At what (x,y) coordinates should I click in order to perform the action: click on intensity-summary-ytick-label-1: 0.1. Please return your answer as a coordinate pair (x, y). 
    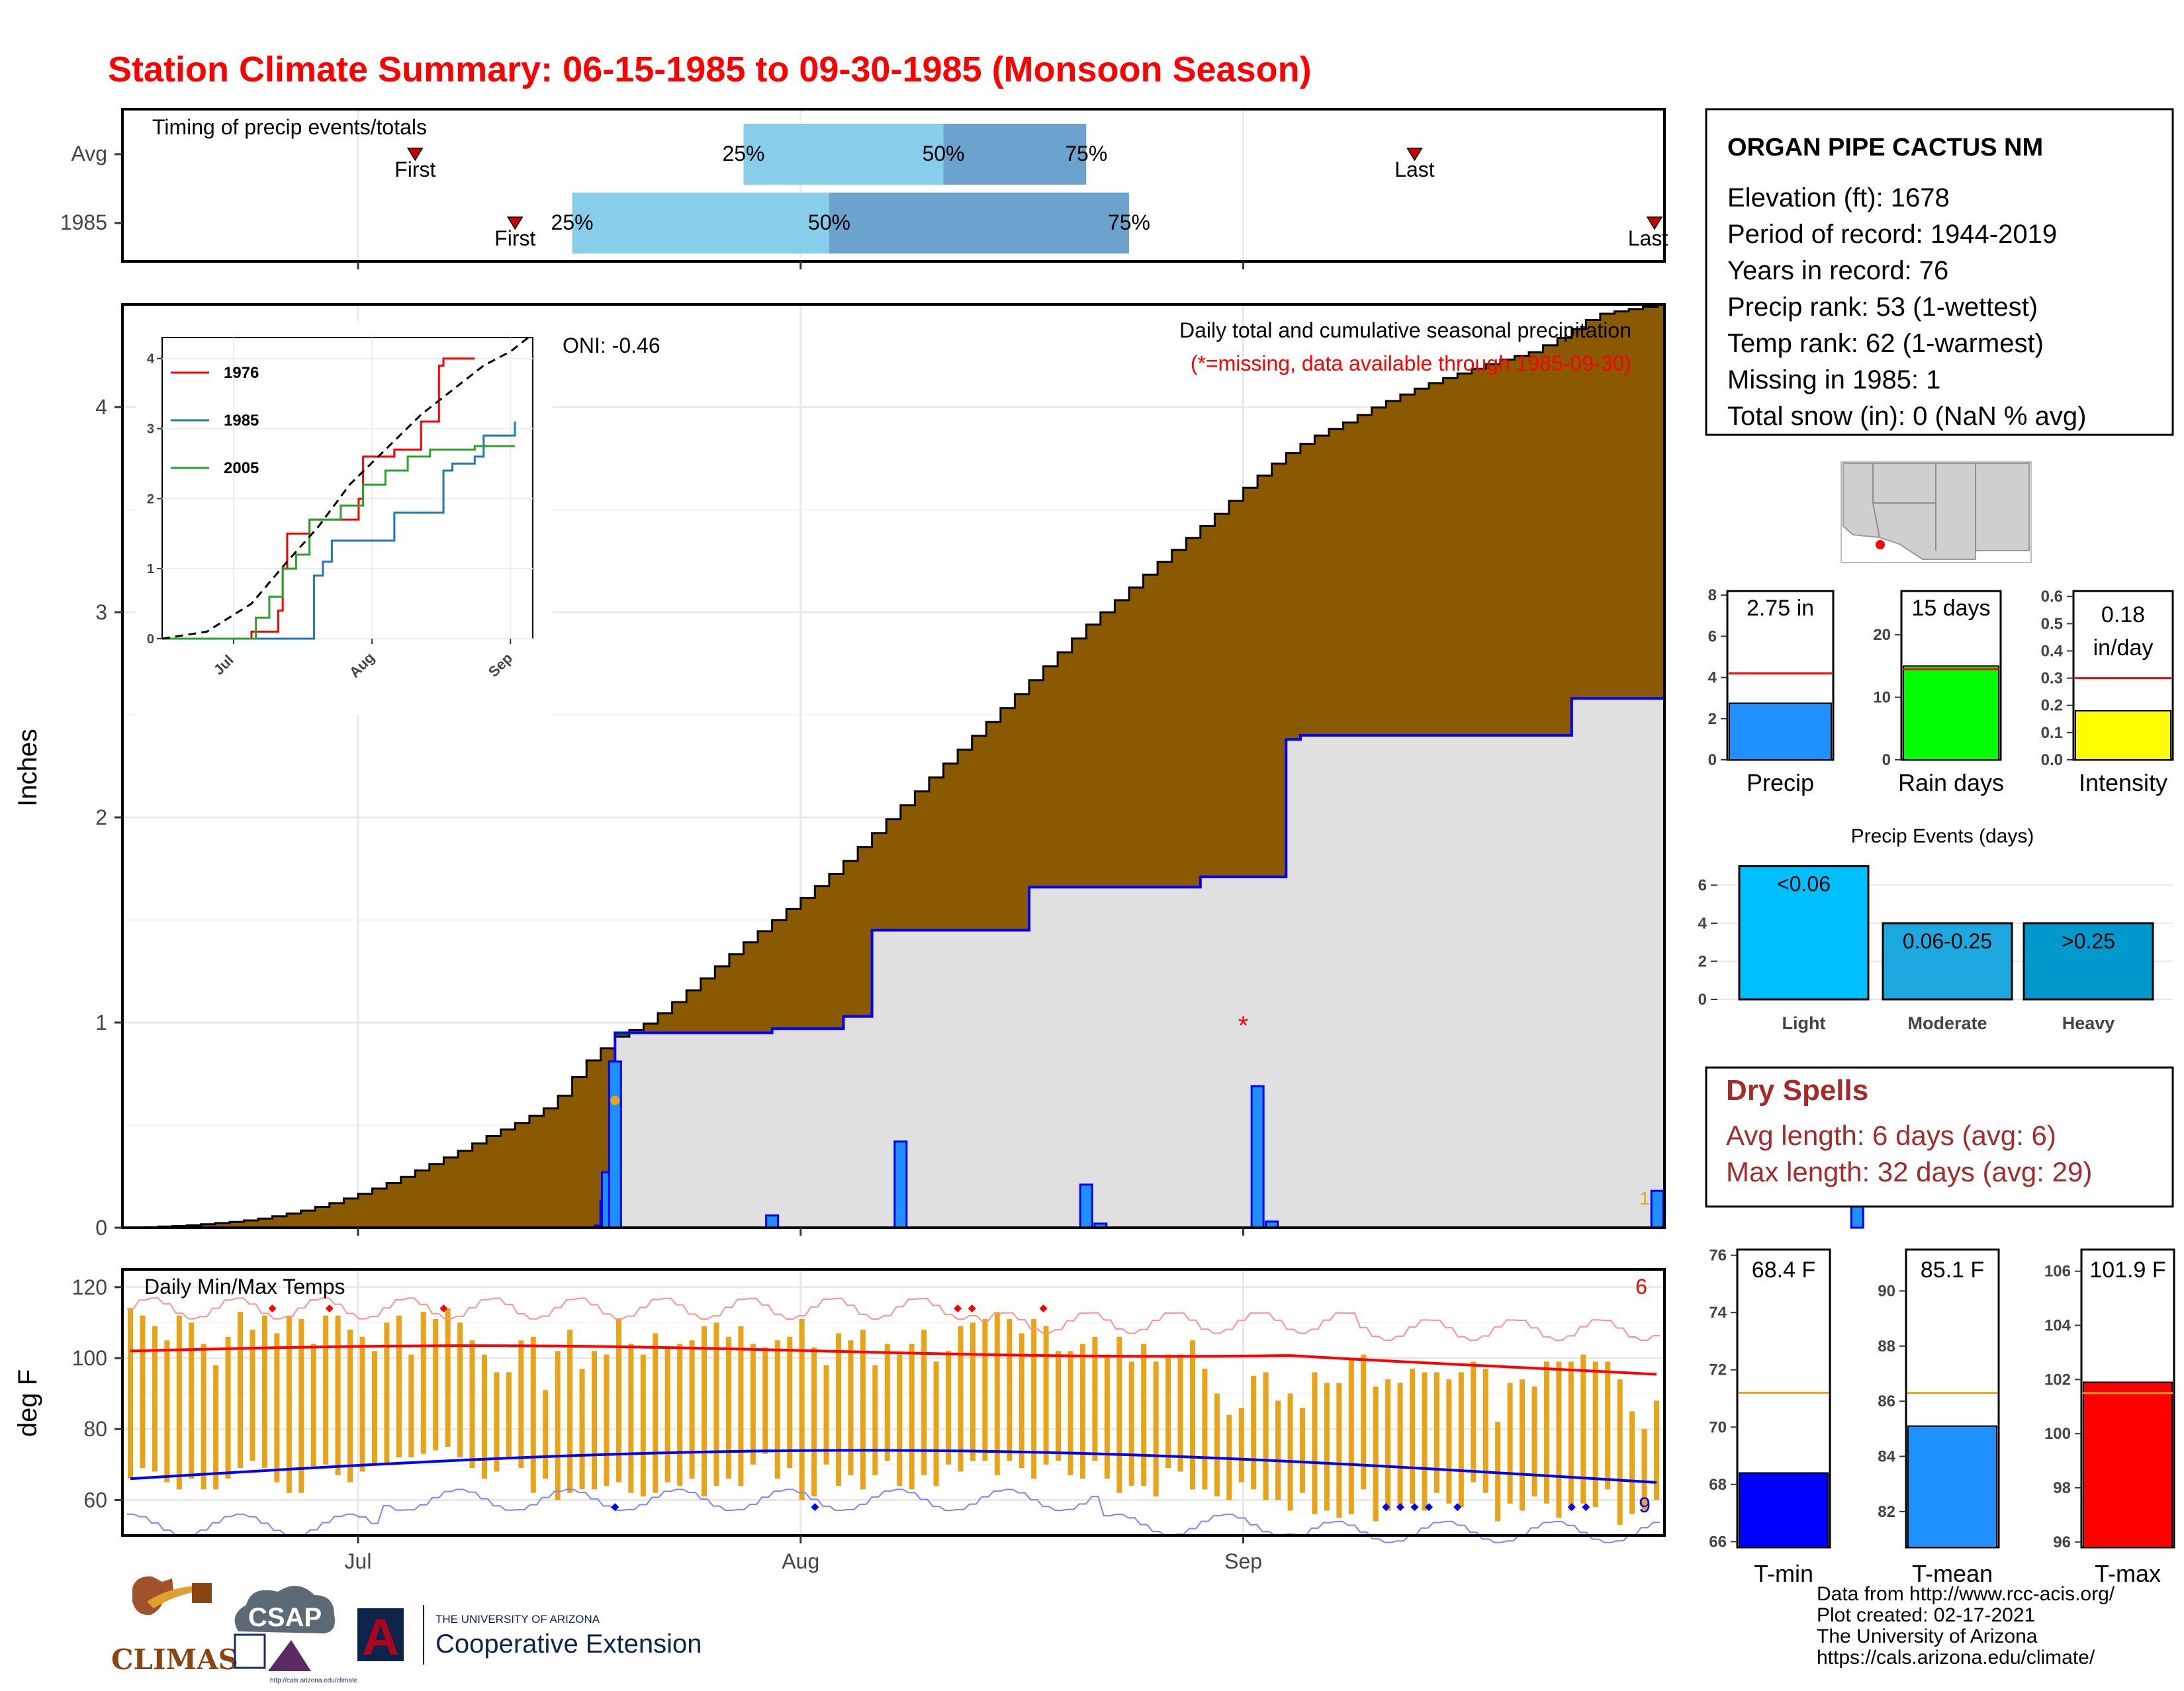
    Looking at the image, I should click on (2052, 733).